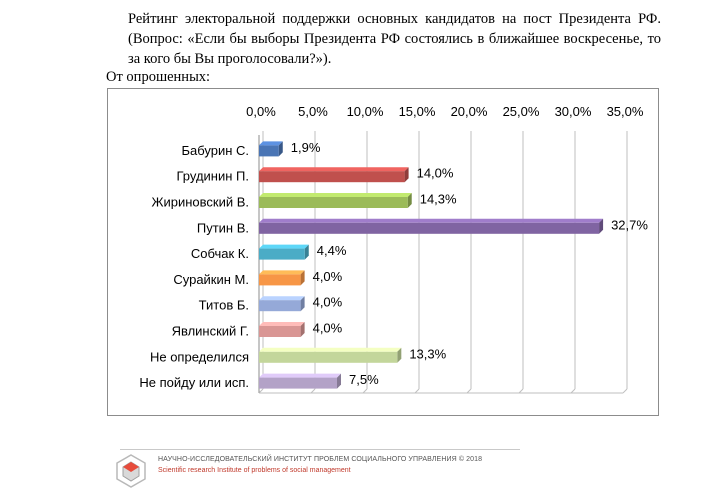 This screenshot has width=712, height=497. What do you see at coordinates (224, 305) in the screenshot?
I see `category-label: Титов Б.` at bounding box center [224, 305].